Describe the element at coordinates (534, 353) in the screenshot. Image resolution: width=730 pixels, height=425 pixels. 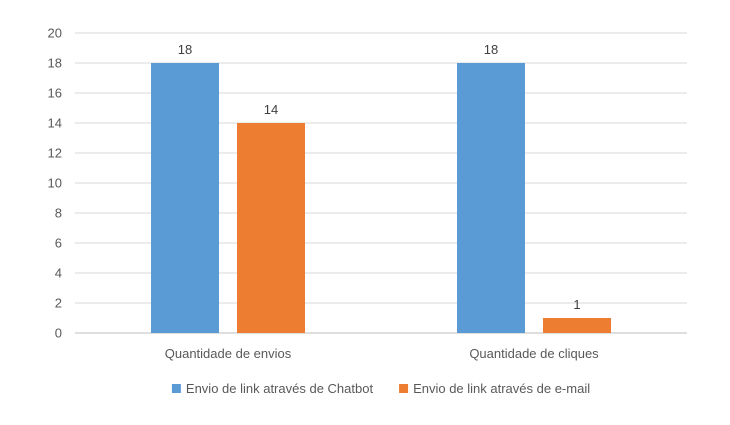
I see `category-label: Quantidade de cliques` at that location.